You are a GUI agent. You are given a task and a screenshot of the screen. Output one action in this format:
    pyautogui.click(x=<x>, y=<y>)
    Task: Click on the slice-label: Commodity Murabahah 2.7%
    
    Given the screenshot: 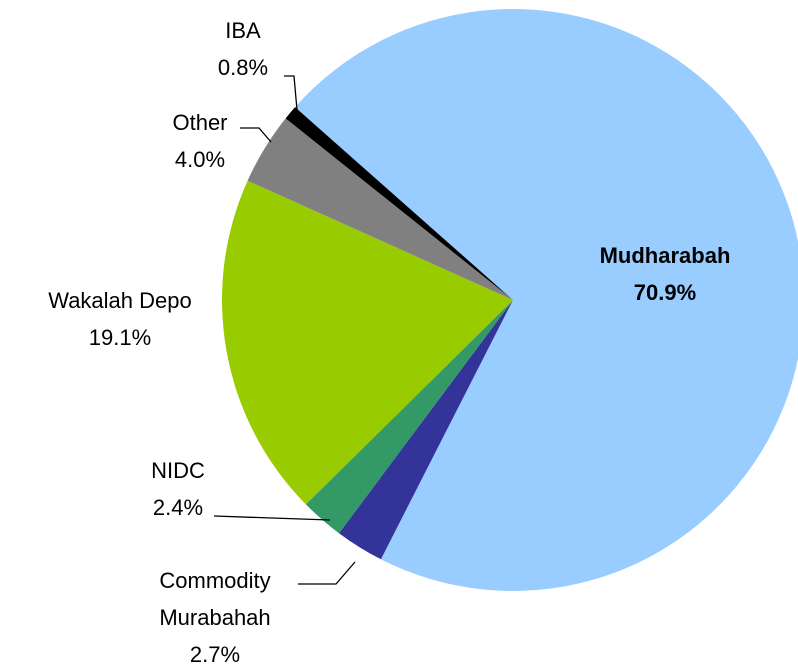 What is the action you would take?
    pyautogui.click(x=215, y=614)
    